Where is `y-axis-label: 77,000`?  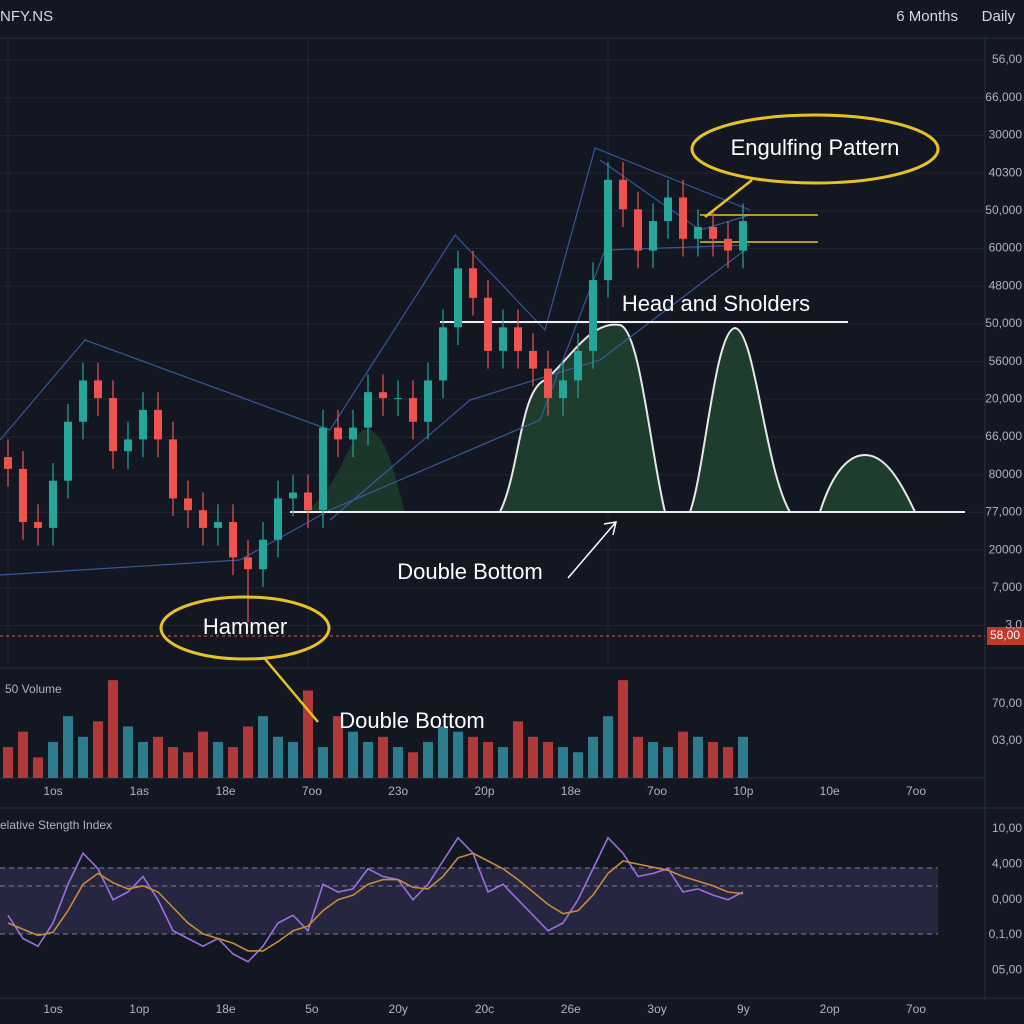
y-axis-label: 77,000 is located at coordinates (1003, 512).